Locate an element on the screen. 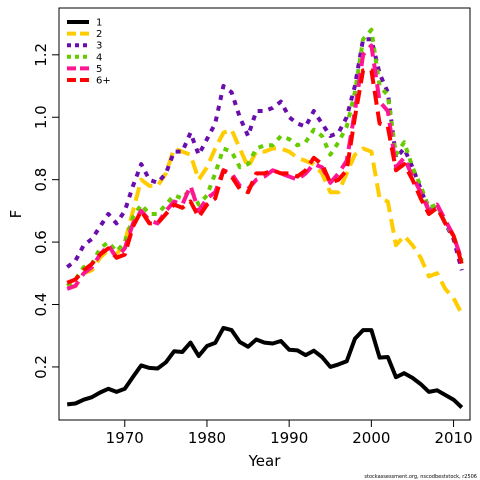 This screenshot has width=480, height=480. y-tick-label-3: 0.8 is located at coordinates (41, 180).